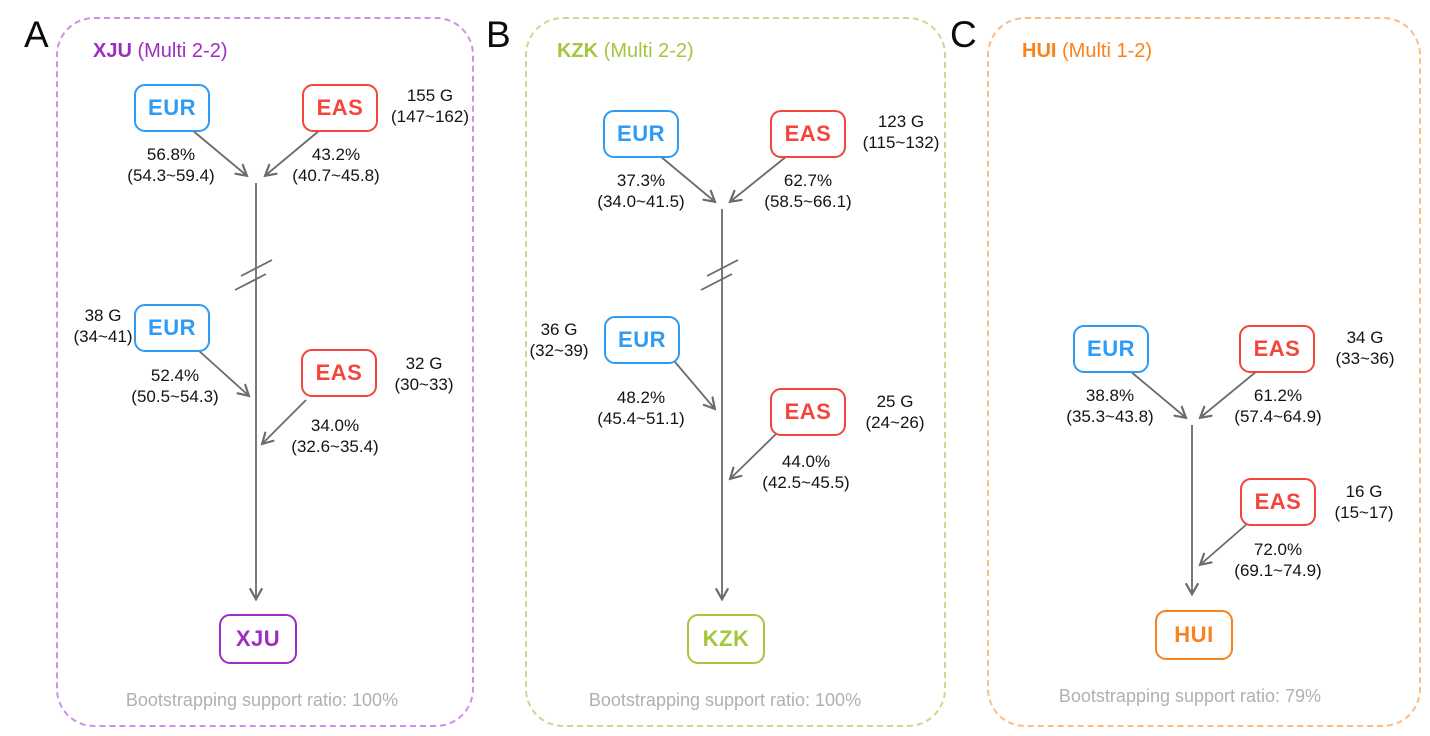 The width and height of the screenshot is (1430, 736). Describe the element at coordinates (1364, 491) in the screenshot. I see `c-admix2-right-time: 16 G` at that location.